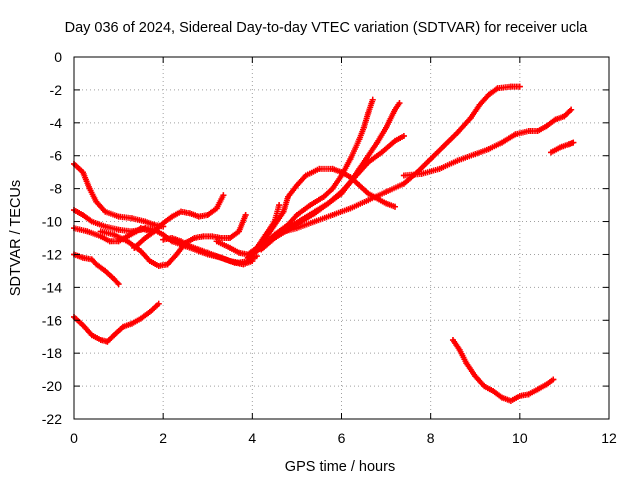 The width and height of the screenshot is (640, 480). Describe the element at coordinates (340, 467) in the screenshot. I see `x-axis-label: GPS time / hours` at that location.